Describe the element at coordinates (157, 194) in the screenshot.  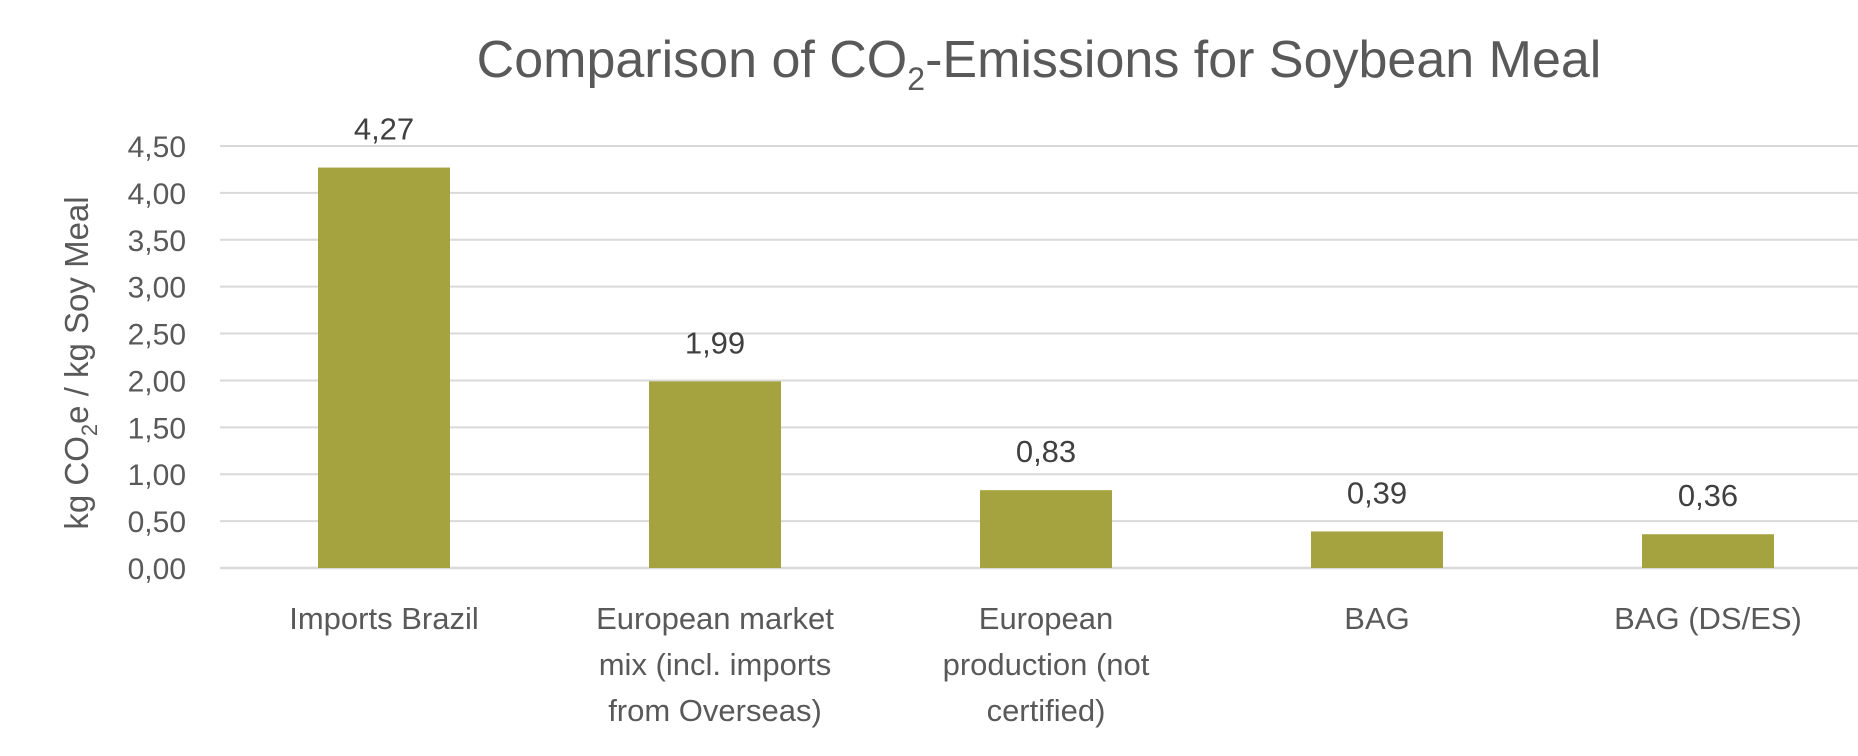
I see `y-tick-label: 4,00` at that location.